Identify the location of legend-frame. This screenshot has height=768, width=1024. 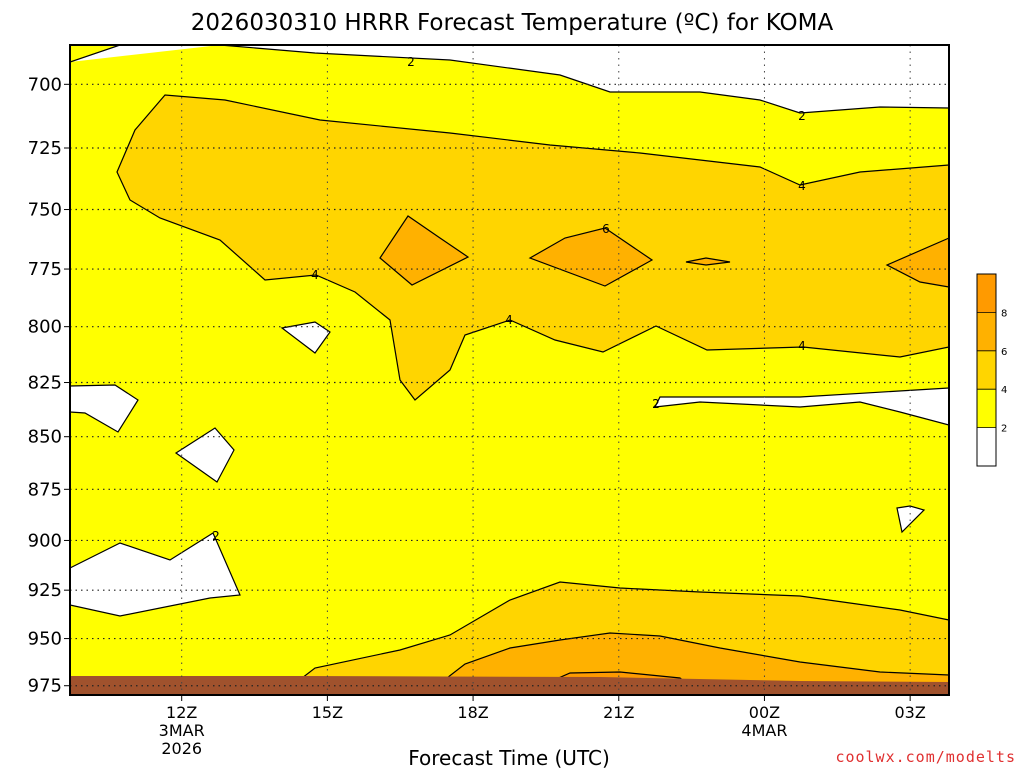
(986, 370).